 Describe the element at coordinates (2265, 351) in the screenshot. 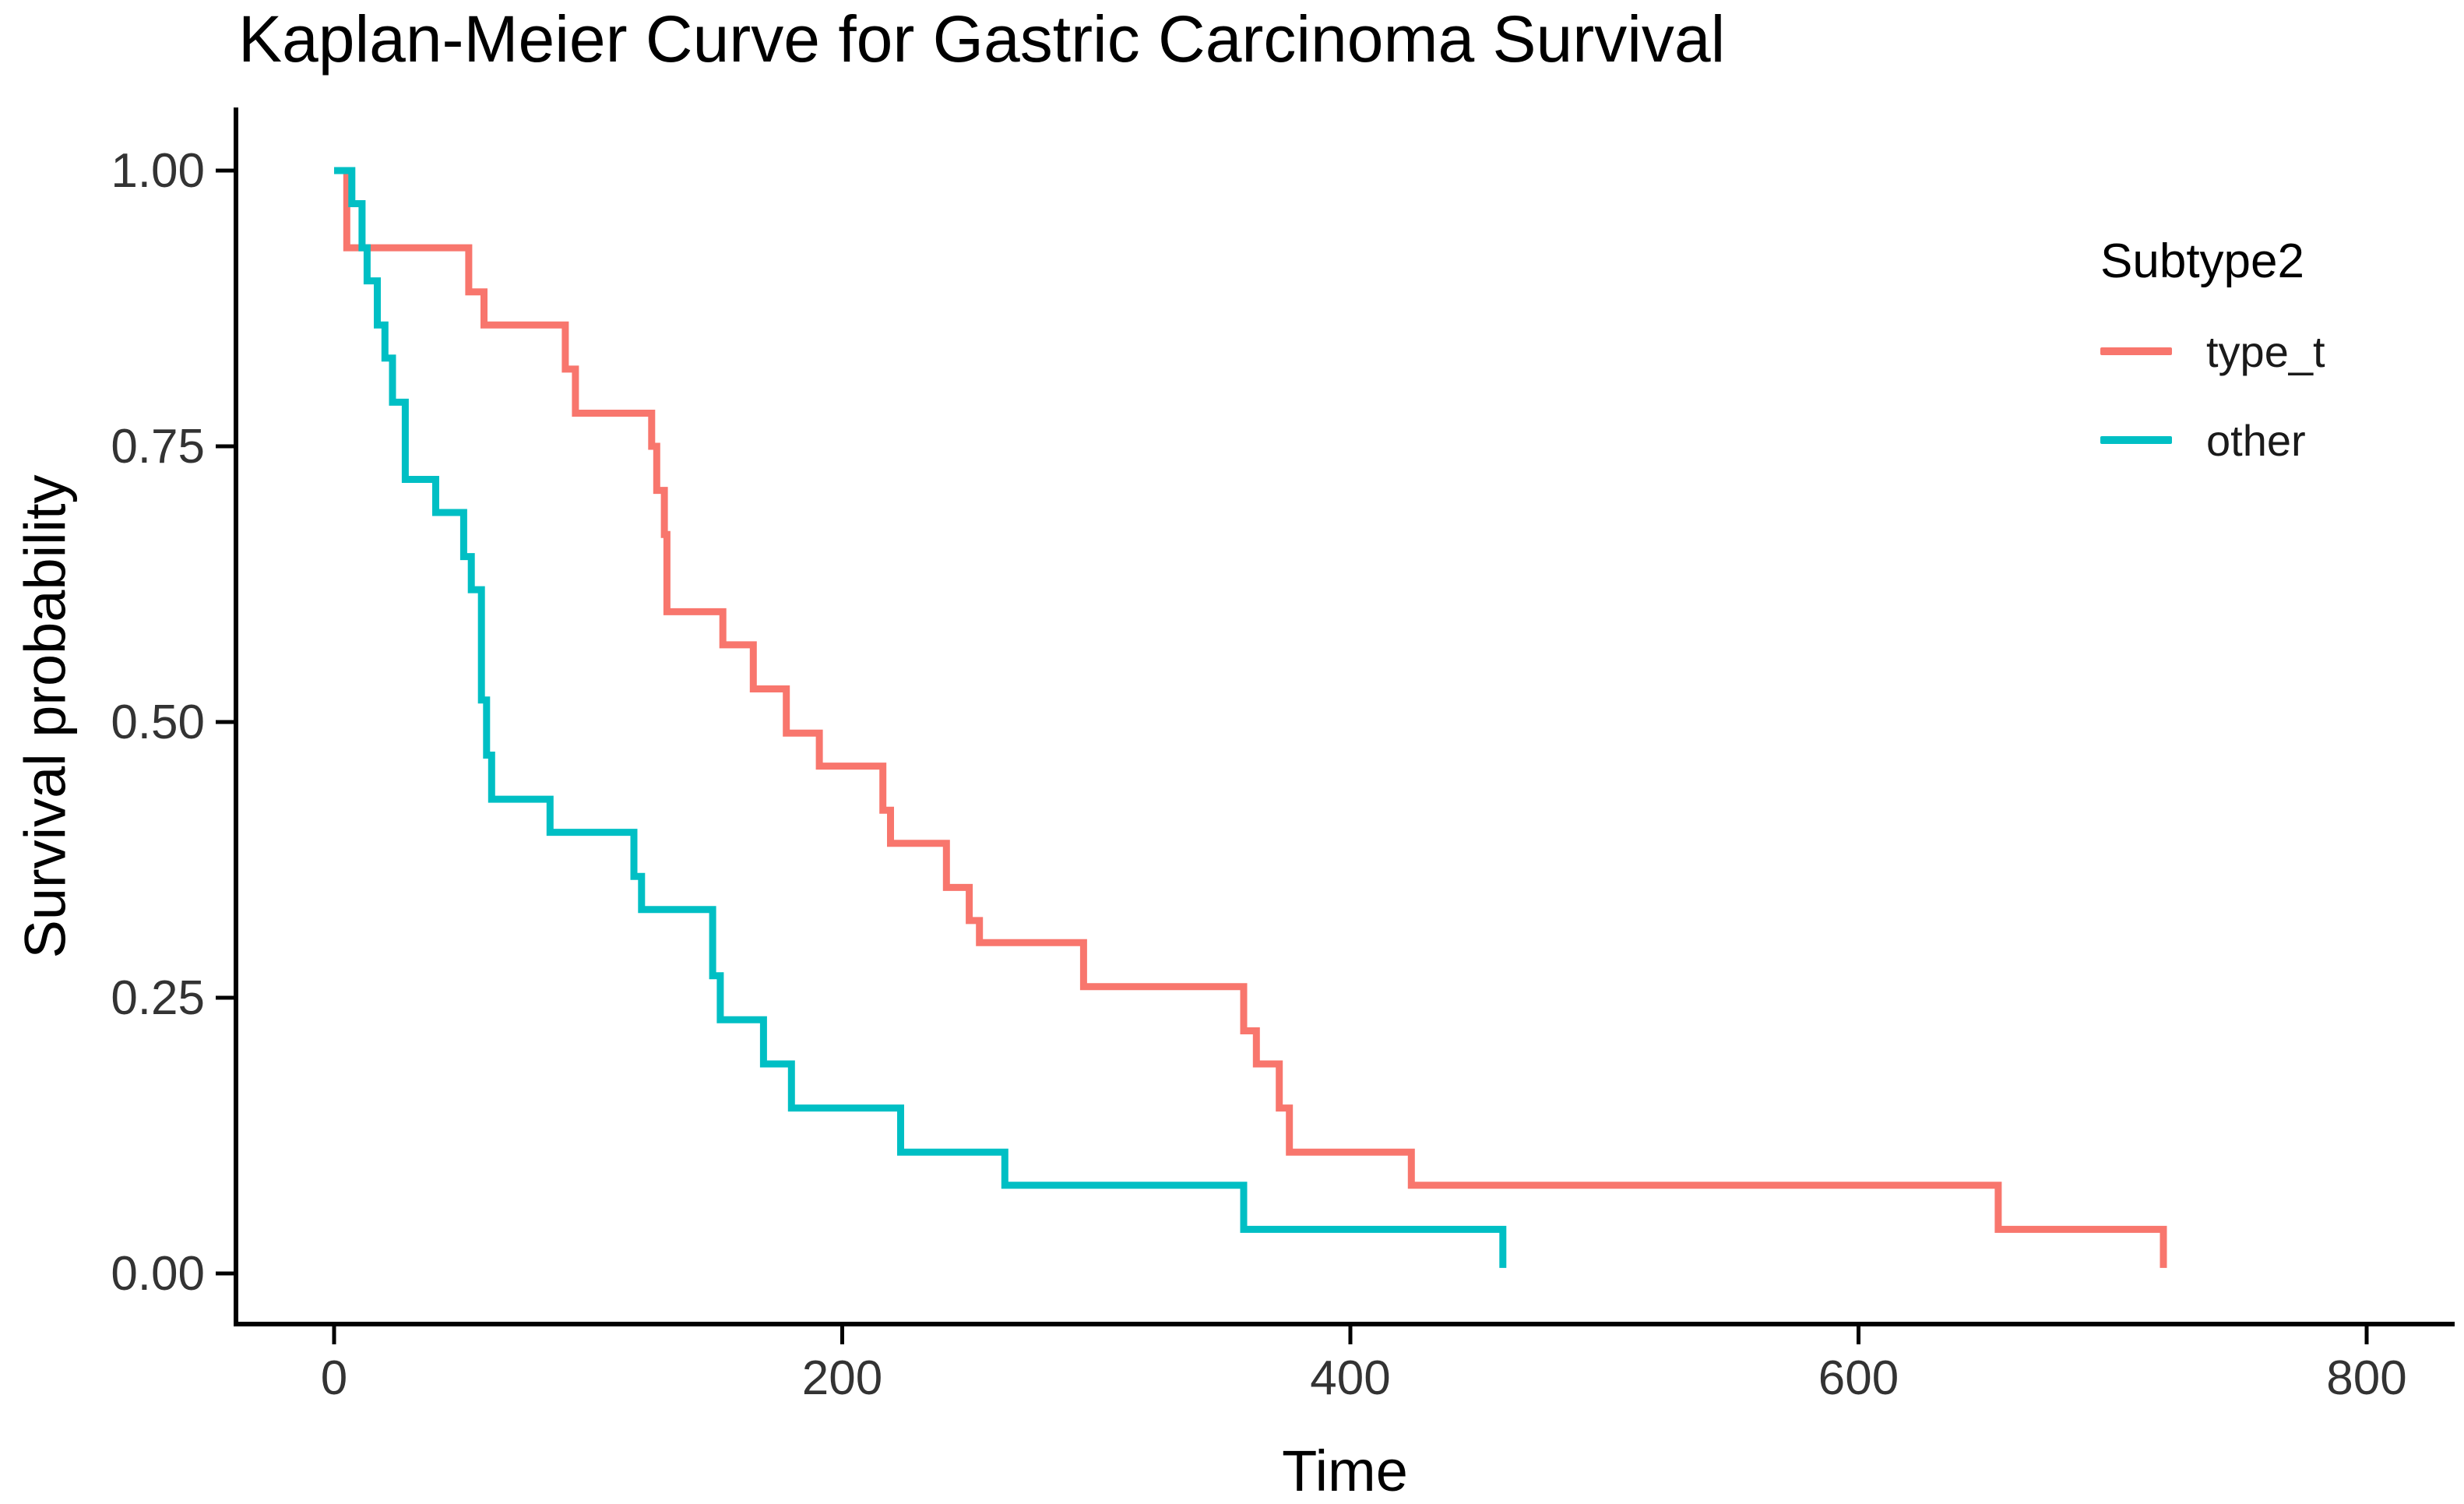

I see `legend-item-label-type-t: type_t` at that location.